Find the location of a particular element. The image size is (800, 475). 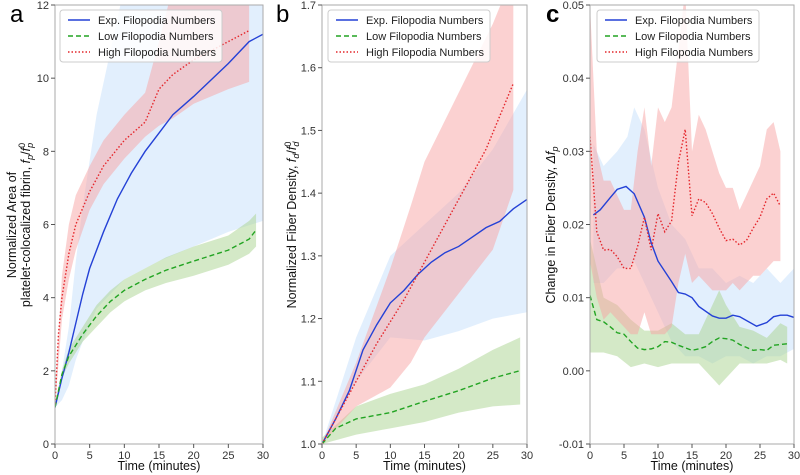

y-label-symbol2: f is located at coordinates (26, 148).